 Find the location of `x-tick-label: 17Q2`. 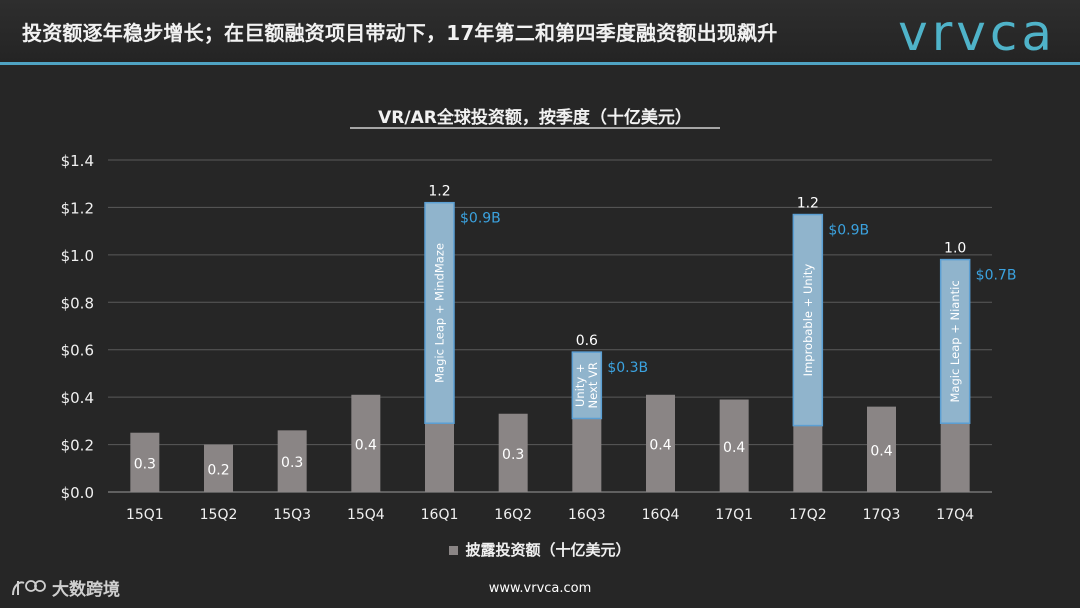

x-tick-label: 17Q2 is located at coordinates (808, 515).